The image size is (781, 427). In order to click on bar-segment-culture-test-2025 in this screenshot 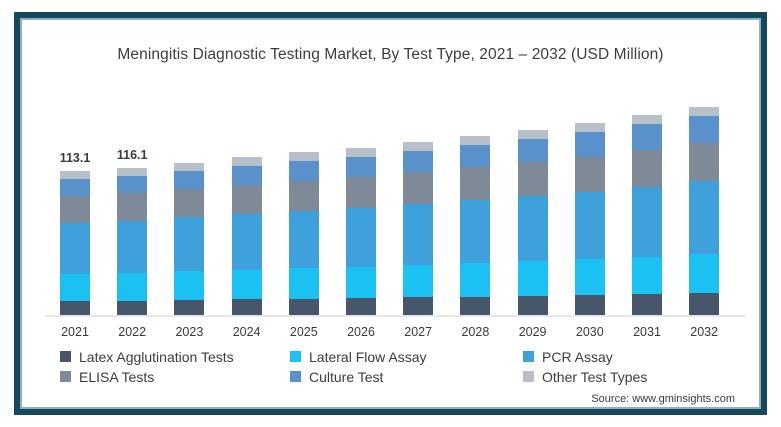, I will do `click(303, 170)`.